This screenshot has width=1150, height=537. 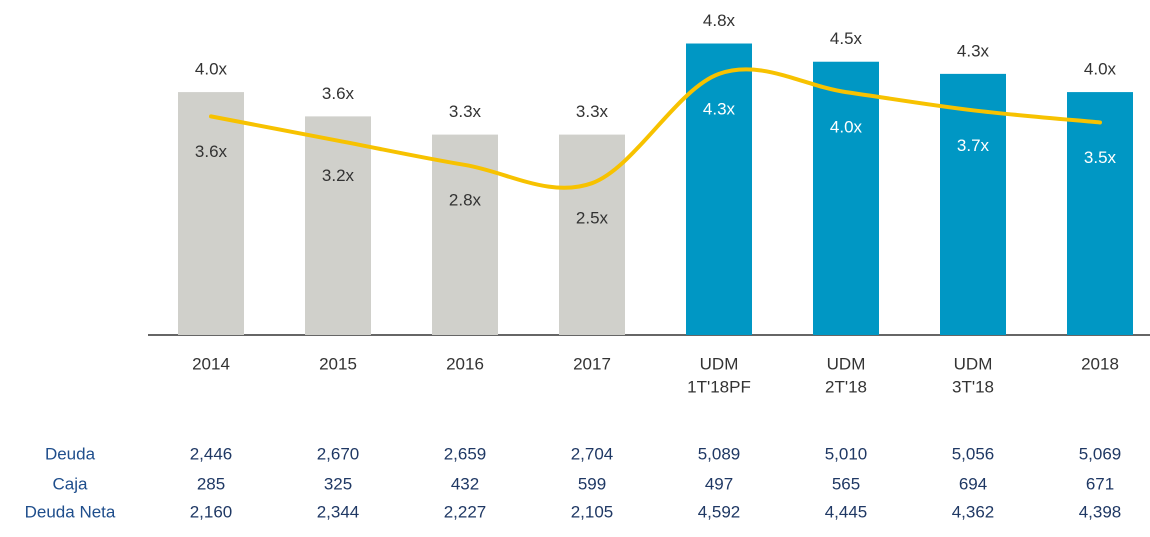 I want to click on table-cell: 325, so click(x=338, y=483).